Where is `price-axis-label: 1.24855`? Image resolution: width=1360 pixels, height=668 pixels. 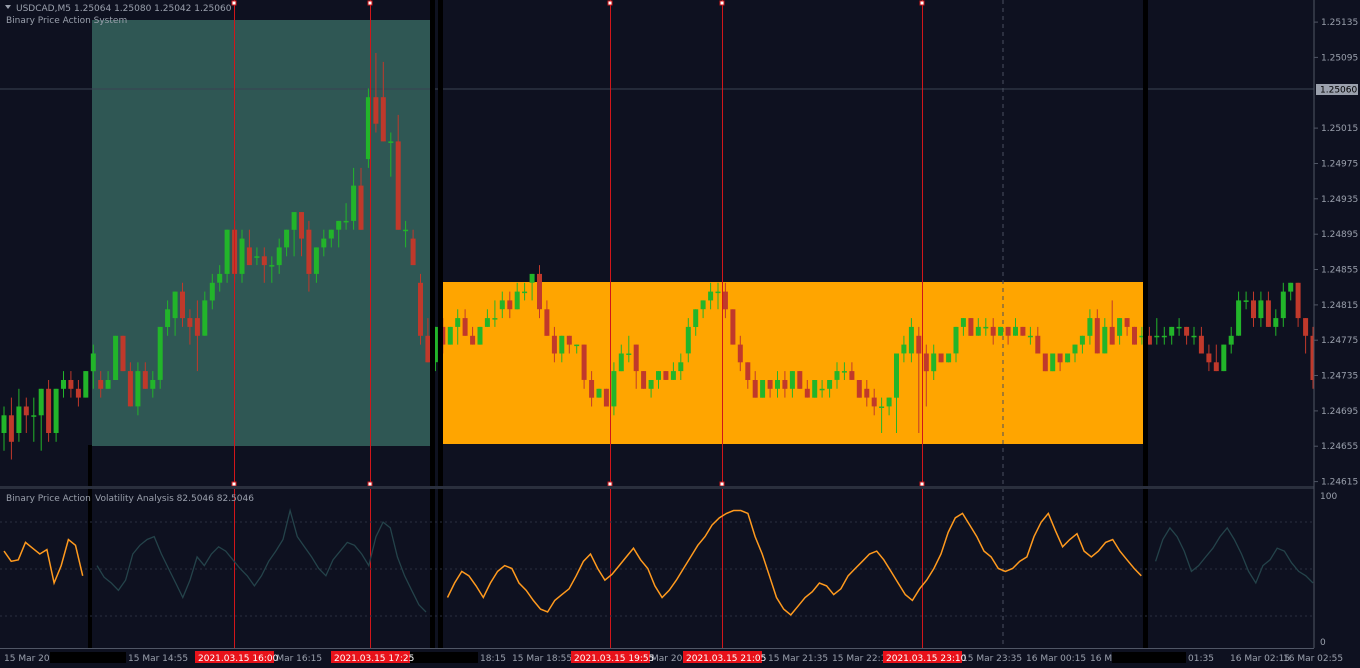
price-axis-label: 1.24855 is located at coordinates (1339, 271).